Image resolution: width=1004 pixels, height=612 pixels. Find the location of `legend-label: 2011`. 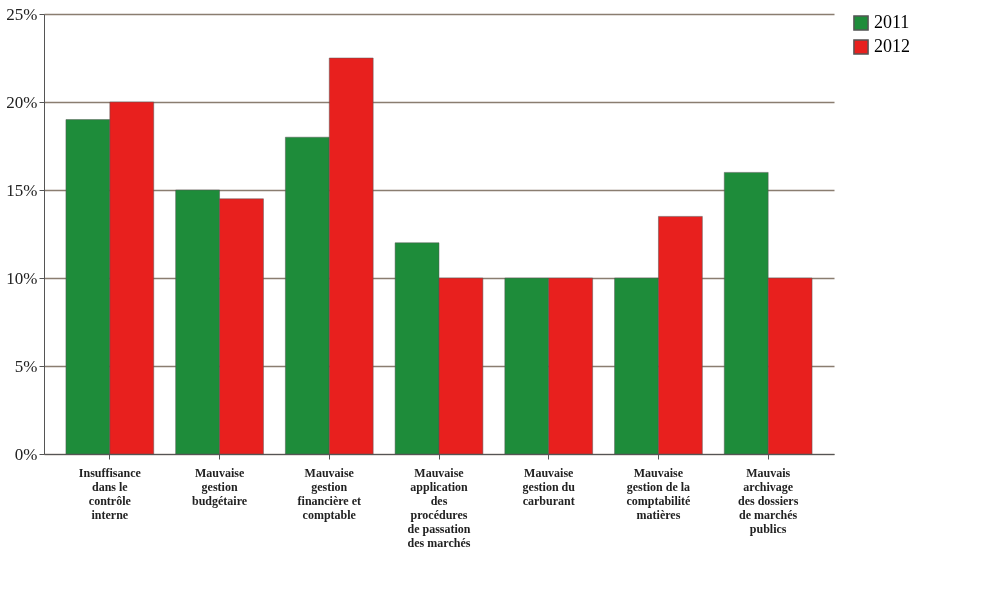

legend-label: 2011 is located at coordinates (892, 22).